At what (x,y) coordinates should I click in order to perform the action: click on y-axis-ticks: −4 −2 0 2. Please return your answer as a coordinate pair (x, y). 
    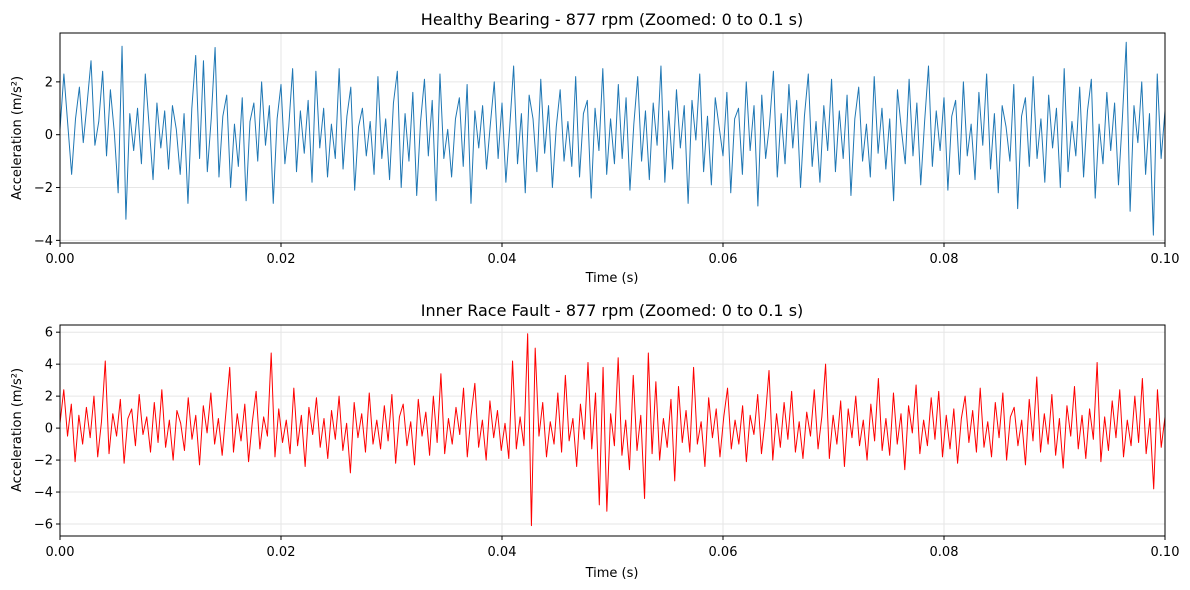
    Looking at the image, I should click on (47, 162).